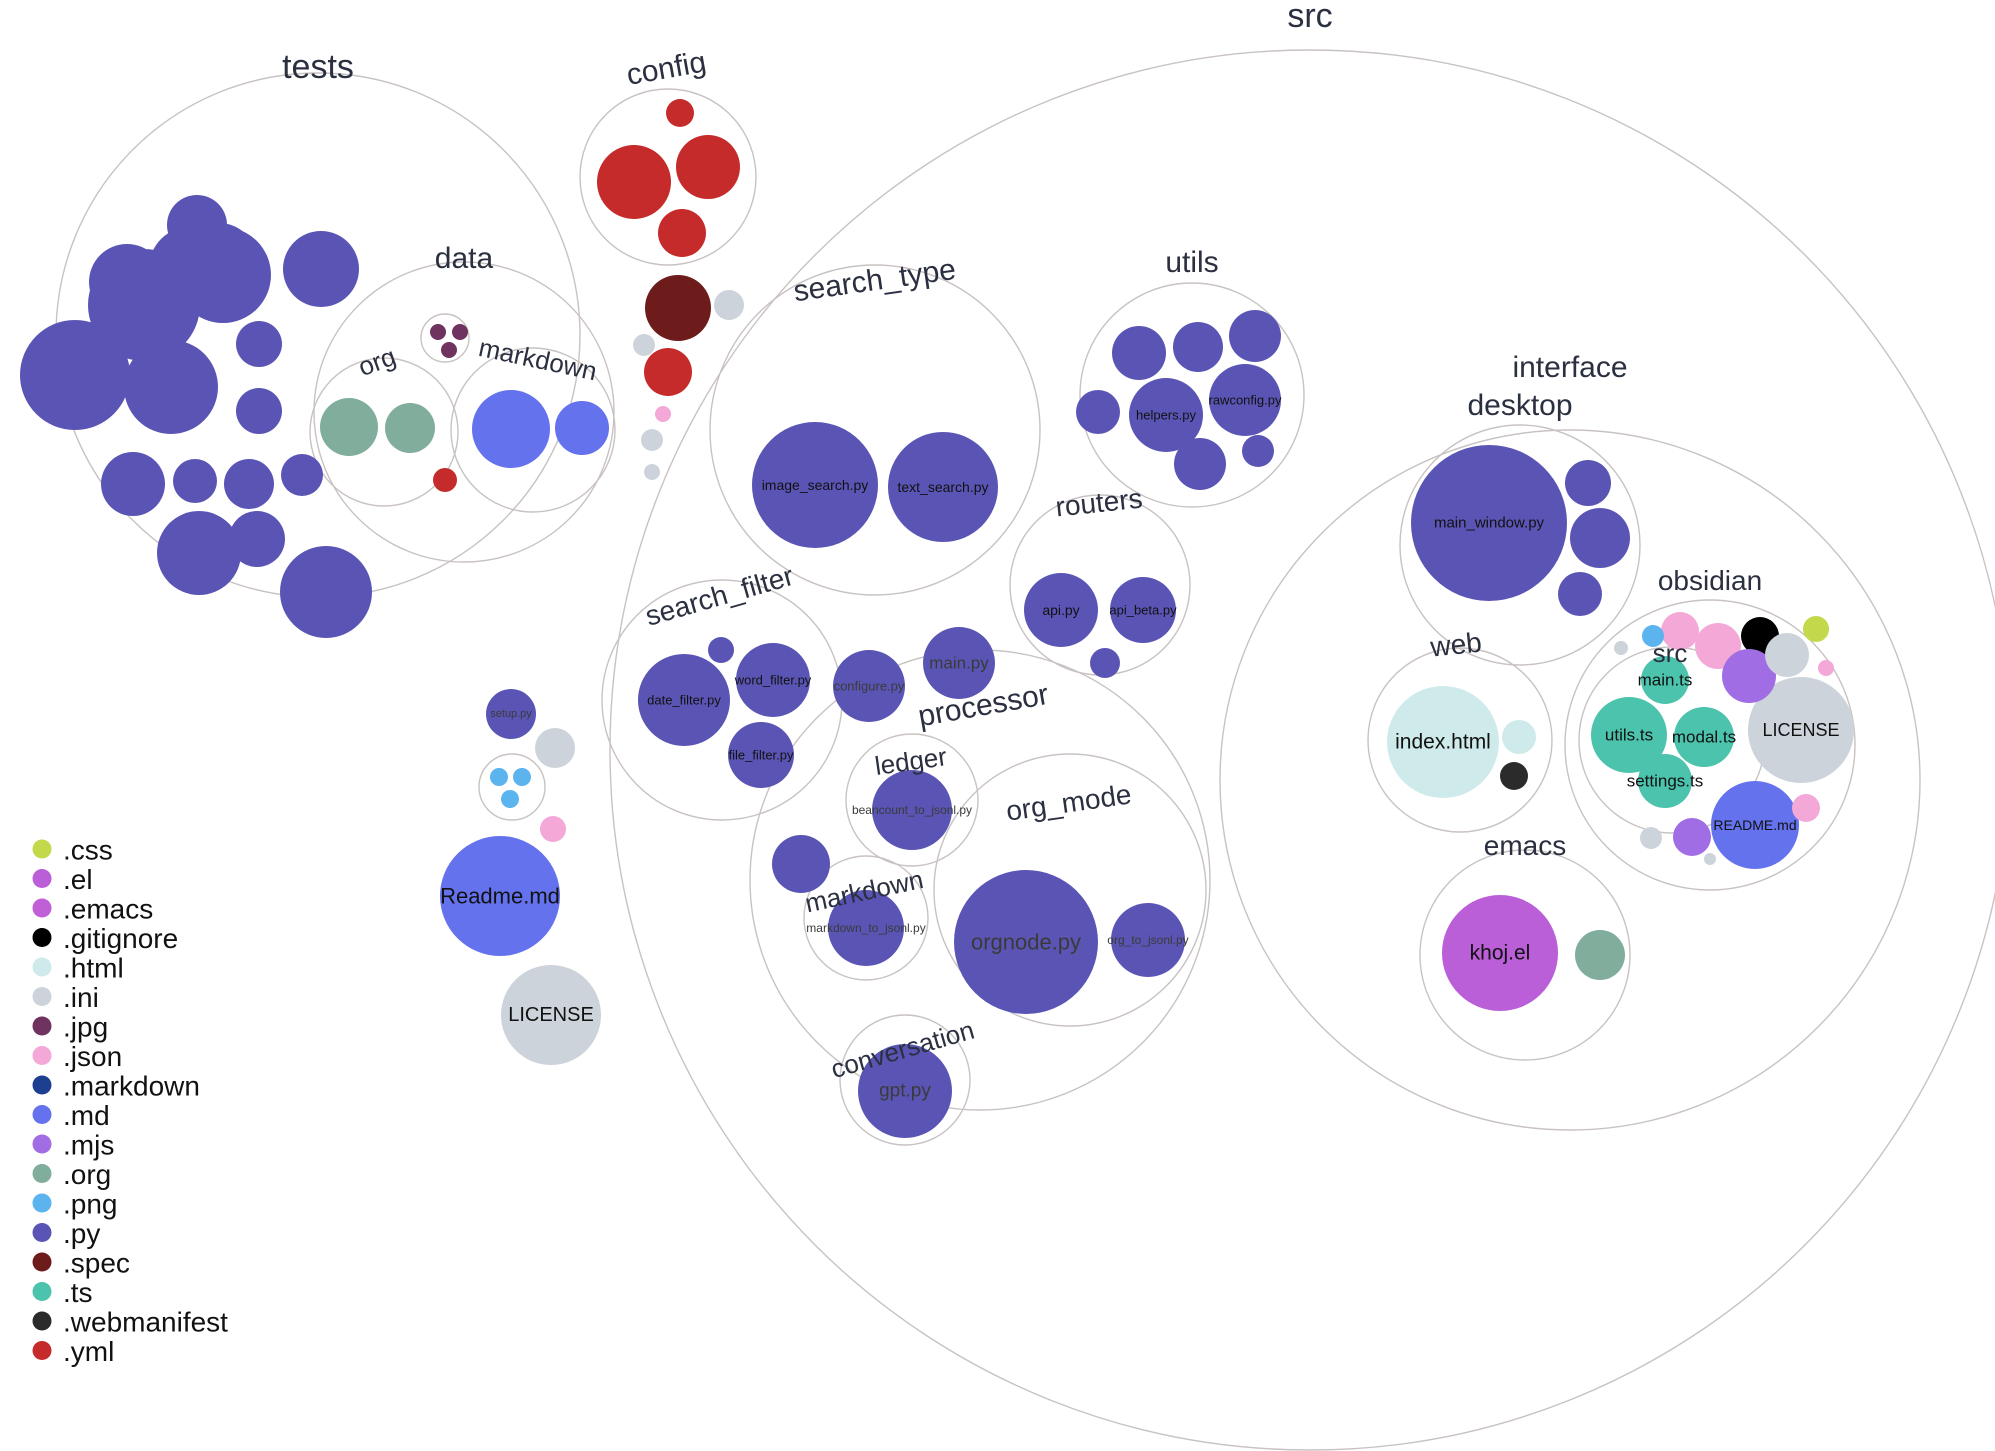  I want to click on file-circle-main.ts, so click(1665, 680).